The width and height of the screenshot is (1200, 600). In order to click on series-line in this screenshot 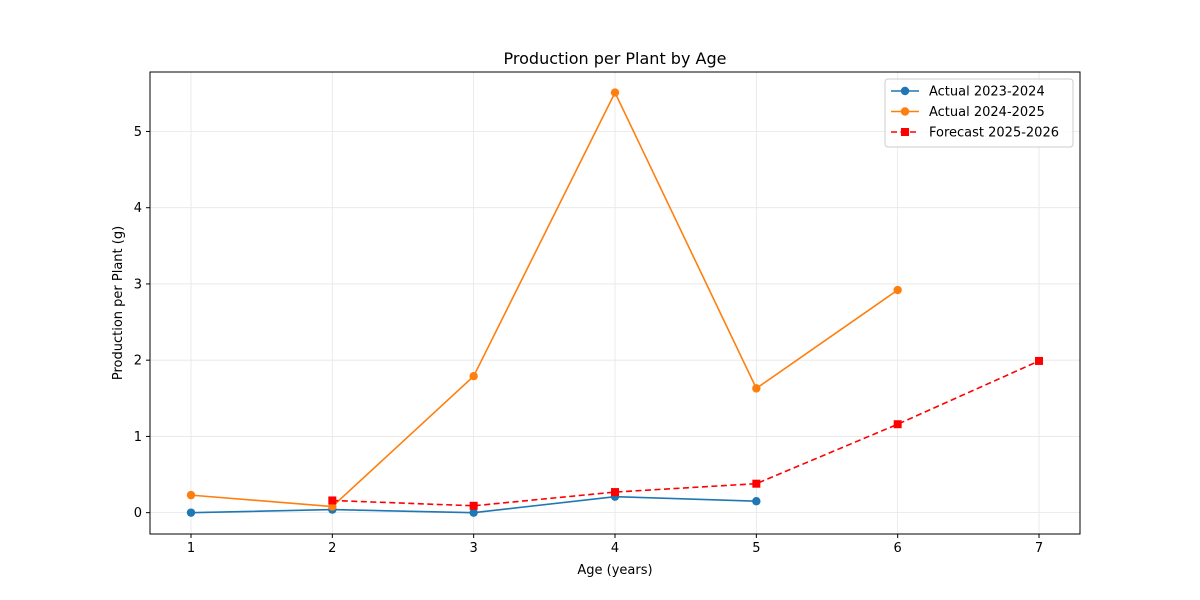, I will do `click(686, 433)`.